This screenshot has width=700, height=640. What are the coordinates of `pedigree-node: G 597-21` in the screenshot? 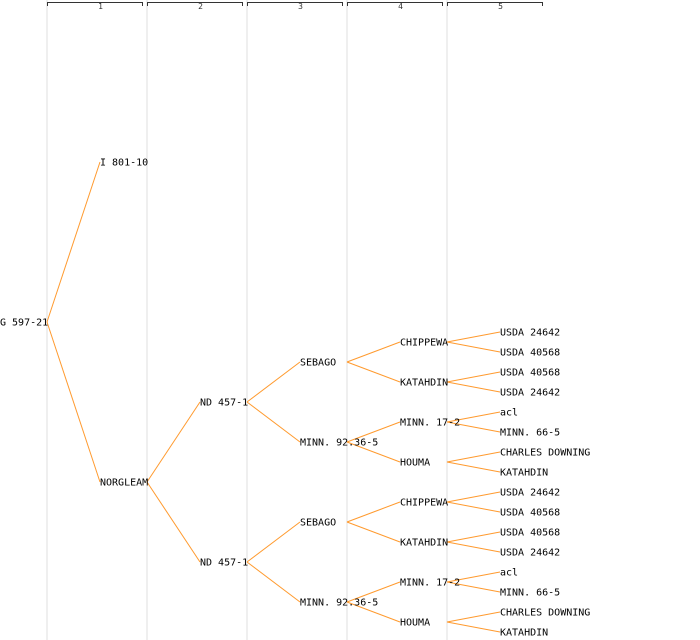 It's located at (24, 323).